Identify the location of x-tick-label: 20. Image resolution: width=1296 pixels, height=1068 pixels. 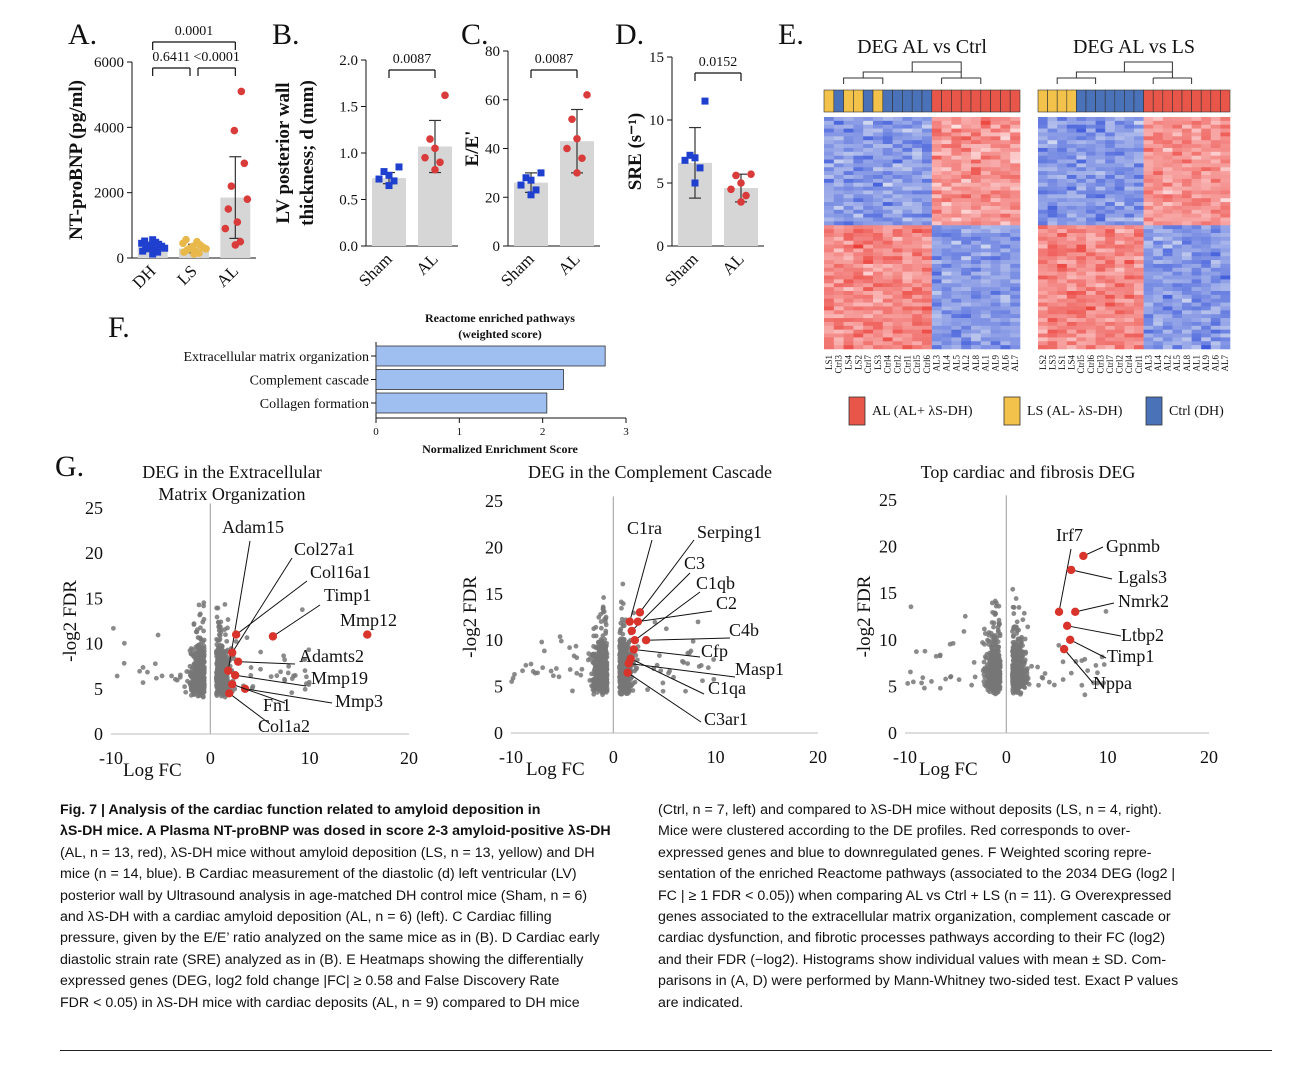
(409, 758).